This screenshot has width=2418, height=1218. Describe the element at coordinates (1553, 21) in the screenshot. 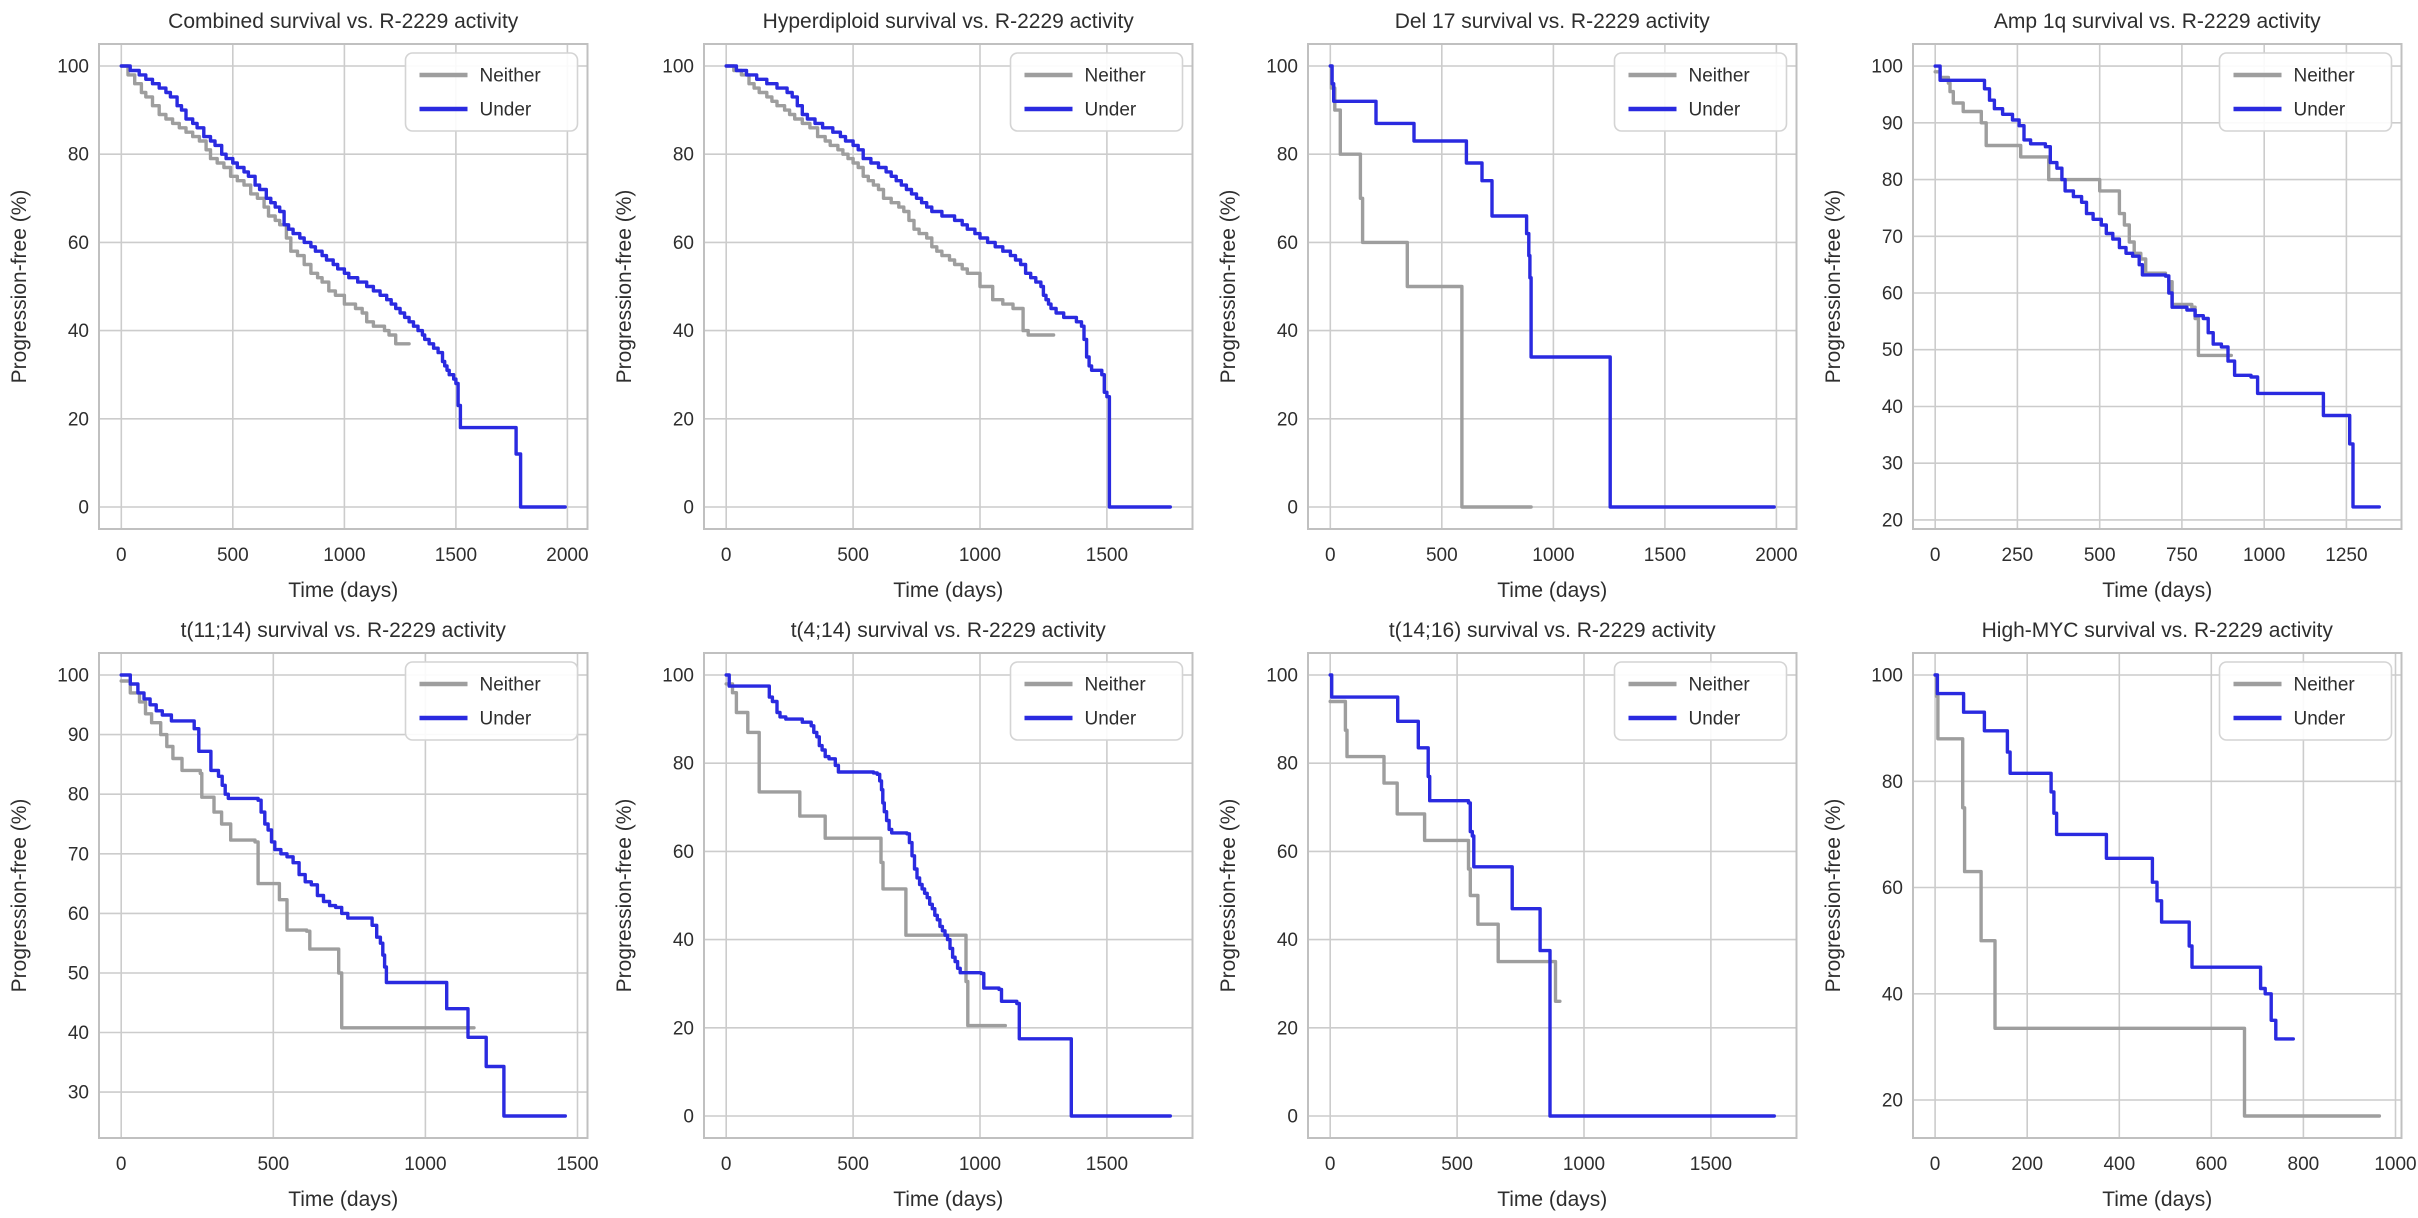

I see `subplot-title: Del 17 survival vs. R-2229 activity` at that location.